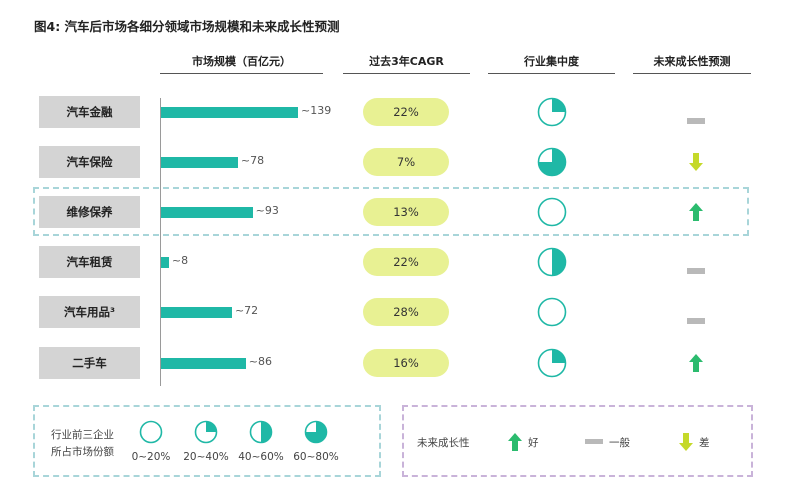 The width and height of the screenshot is (788, 493). What do you see at coordinates (533, 443) in the screenshot?
I see `legend-growth-good: 好` at bounding box center [533, 443].